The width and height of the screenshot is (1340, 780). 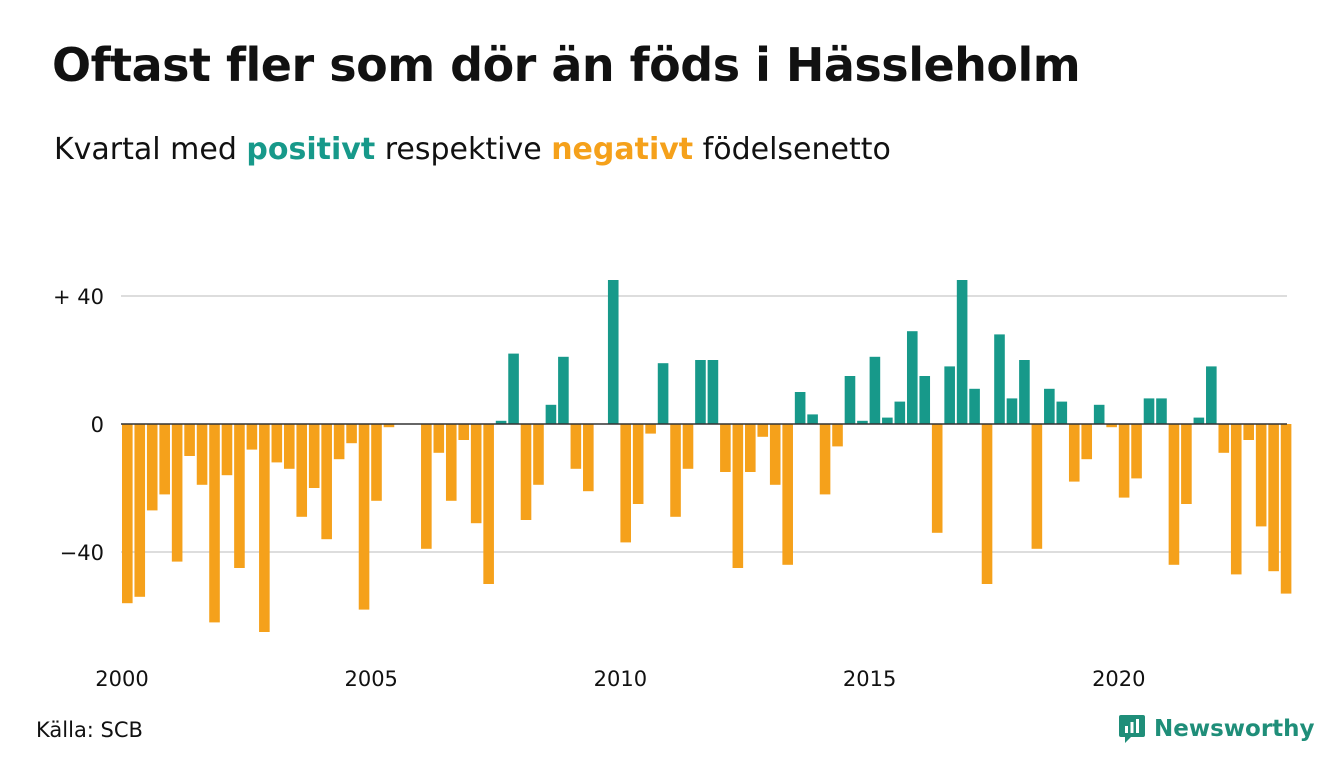 I want to click on brand-name: Newsworthy, so click(x=1234, y=729).